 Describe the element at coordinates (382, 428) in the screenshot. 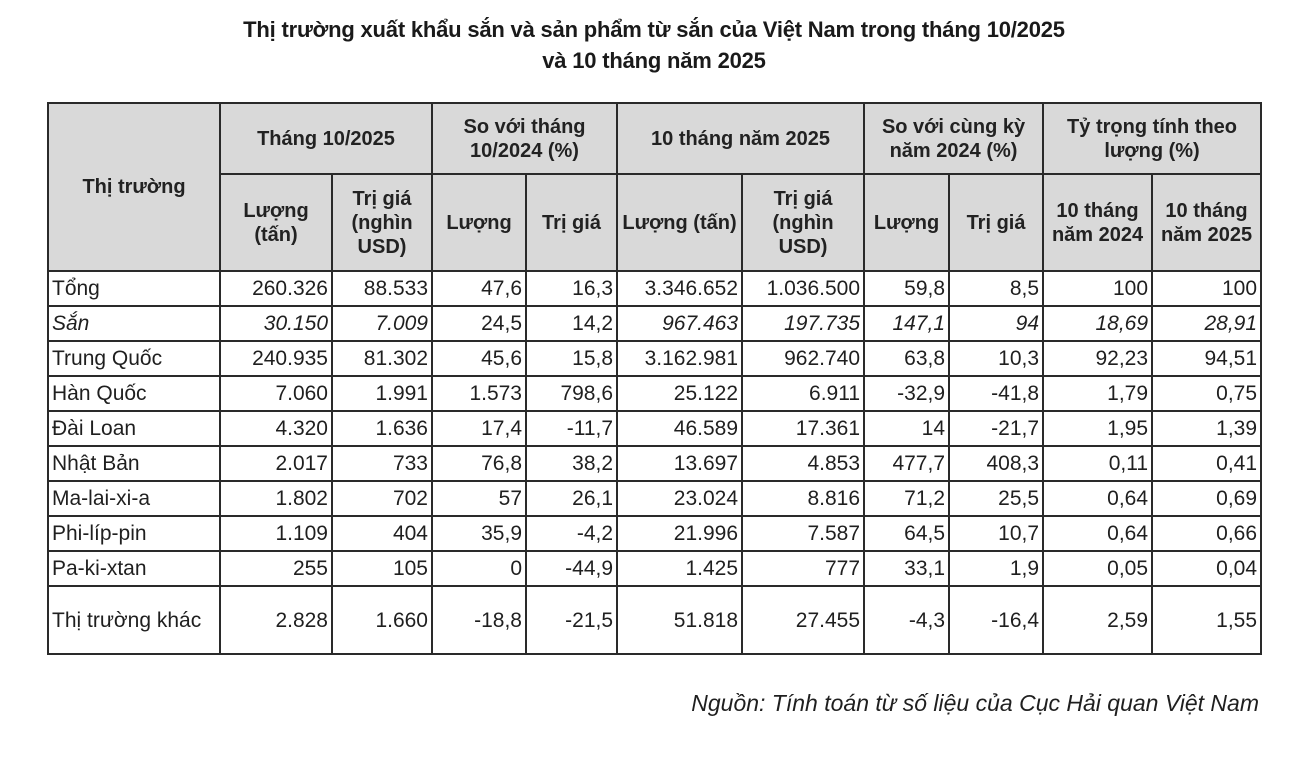

I see `cell: 1.636` at that location.